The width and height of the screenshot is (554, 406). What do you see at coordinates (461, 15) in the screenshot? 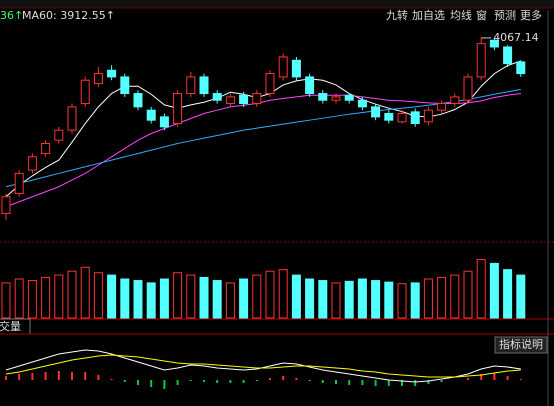
I see `toolbar-button: 均线` at bounding box center [461, 15].